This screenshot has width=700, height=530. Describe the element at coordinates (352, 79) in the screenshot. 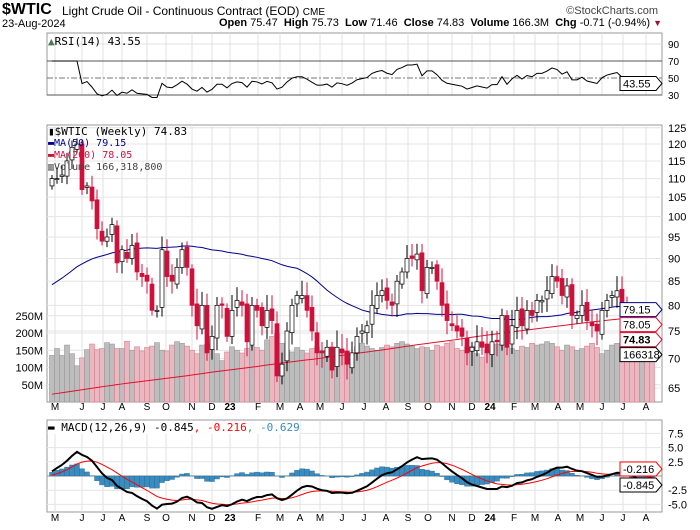

I see `rsi-line` at that location.